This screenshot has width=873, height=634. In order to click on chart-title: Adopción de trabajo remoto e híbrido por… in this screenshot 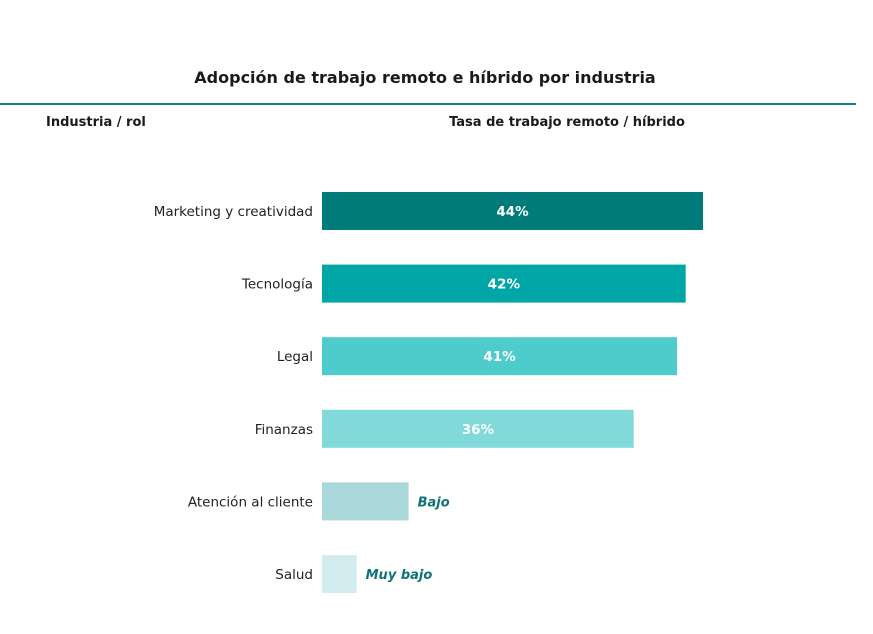, I will do `click(424, 77)`.